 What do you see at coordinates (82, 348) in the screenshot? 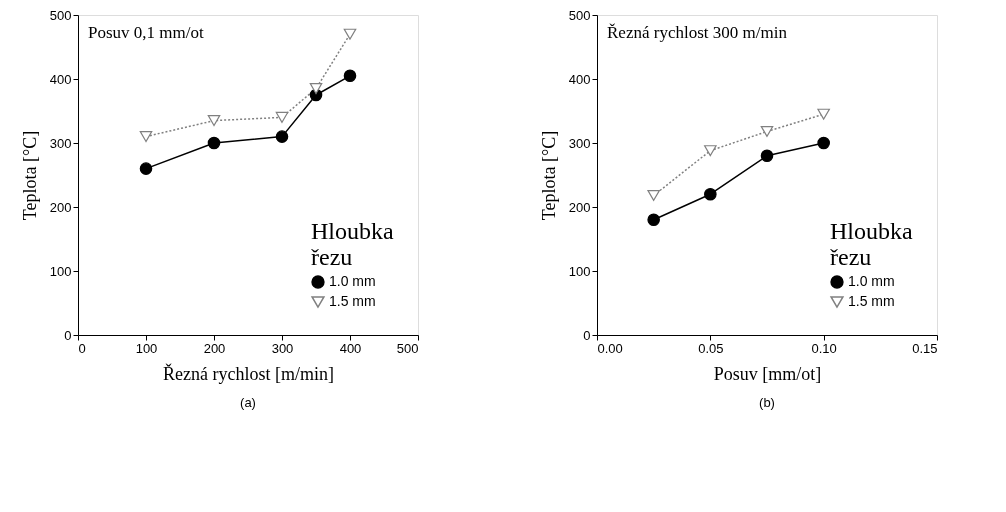
I see `x-tick-label: 0` at bounding box center [82, 348].